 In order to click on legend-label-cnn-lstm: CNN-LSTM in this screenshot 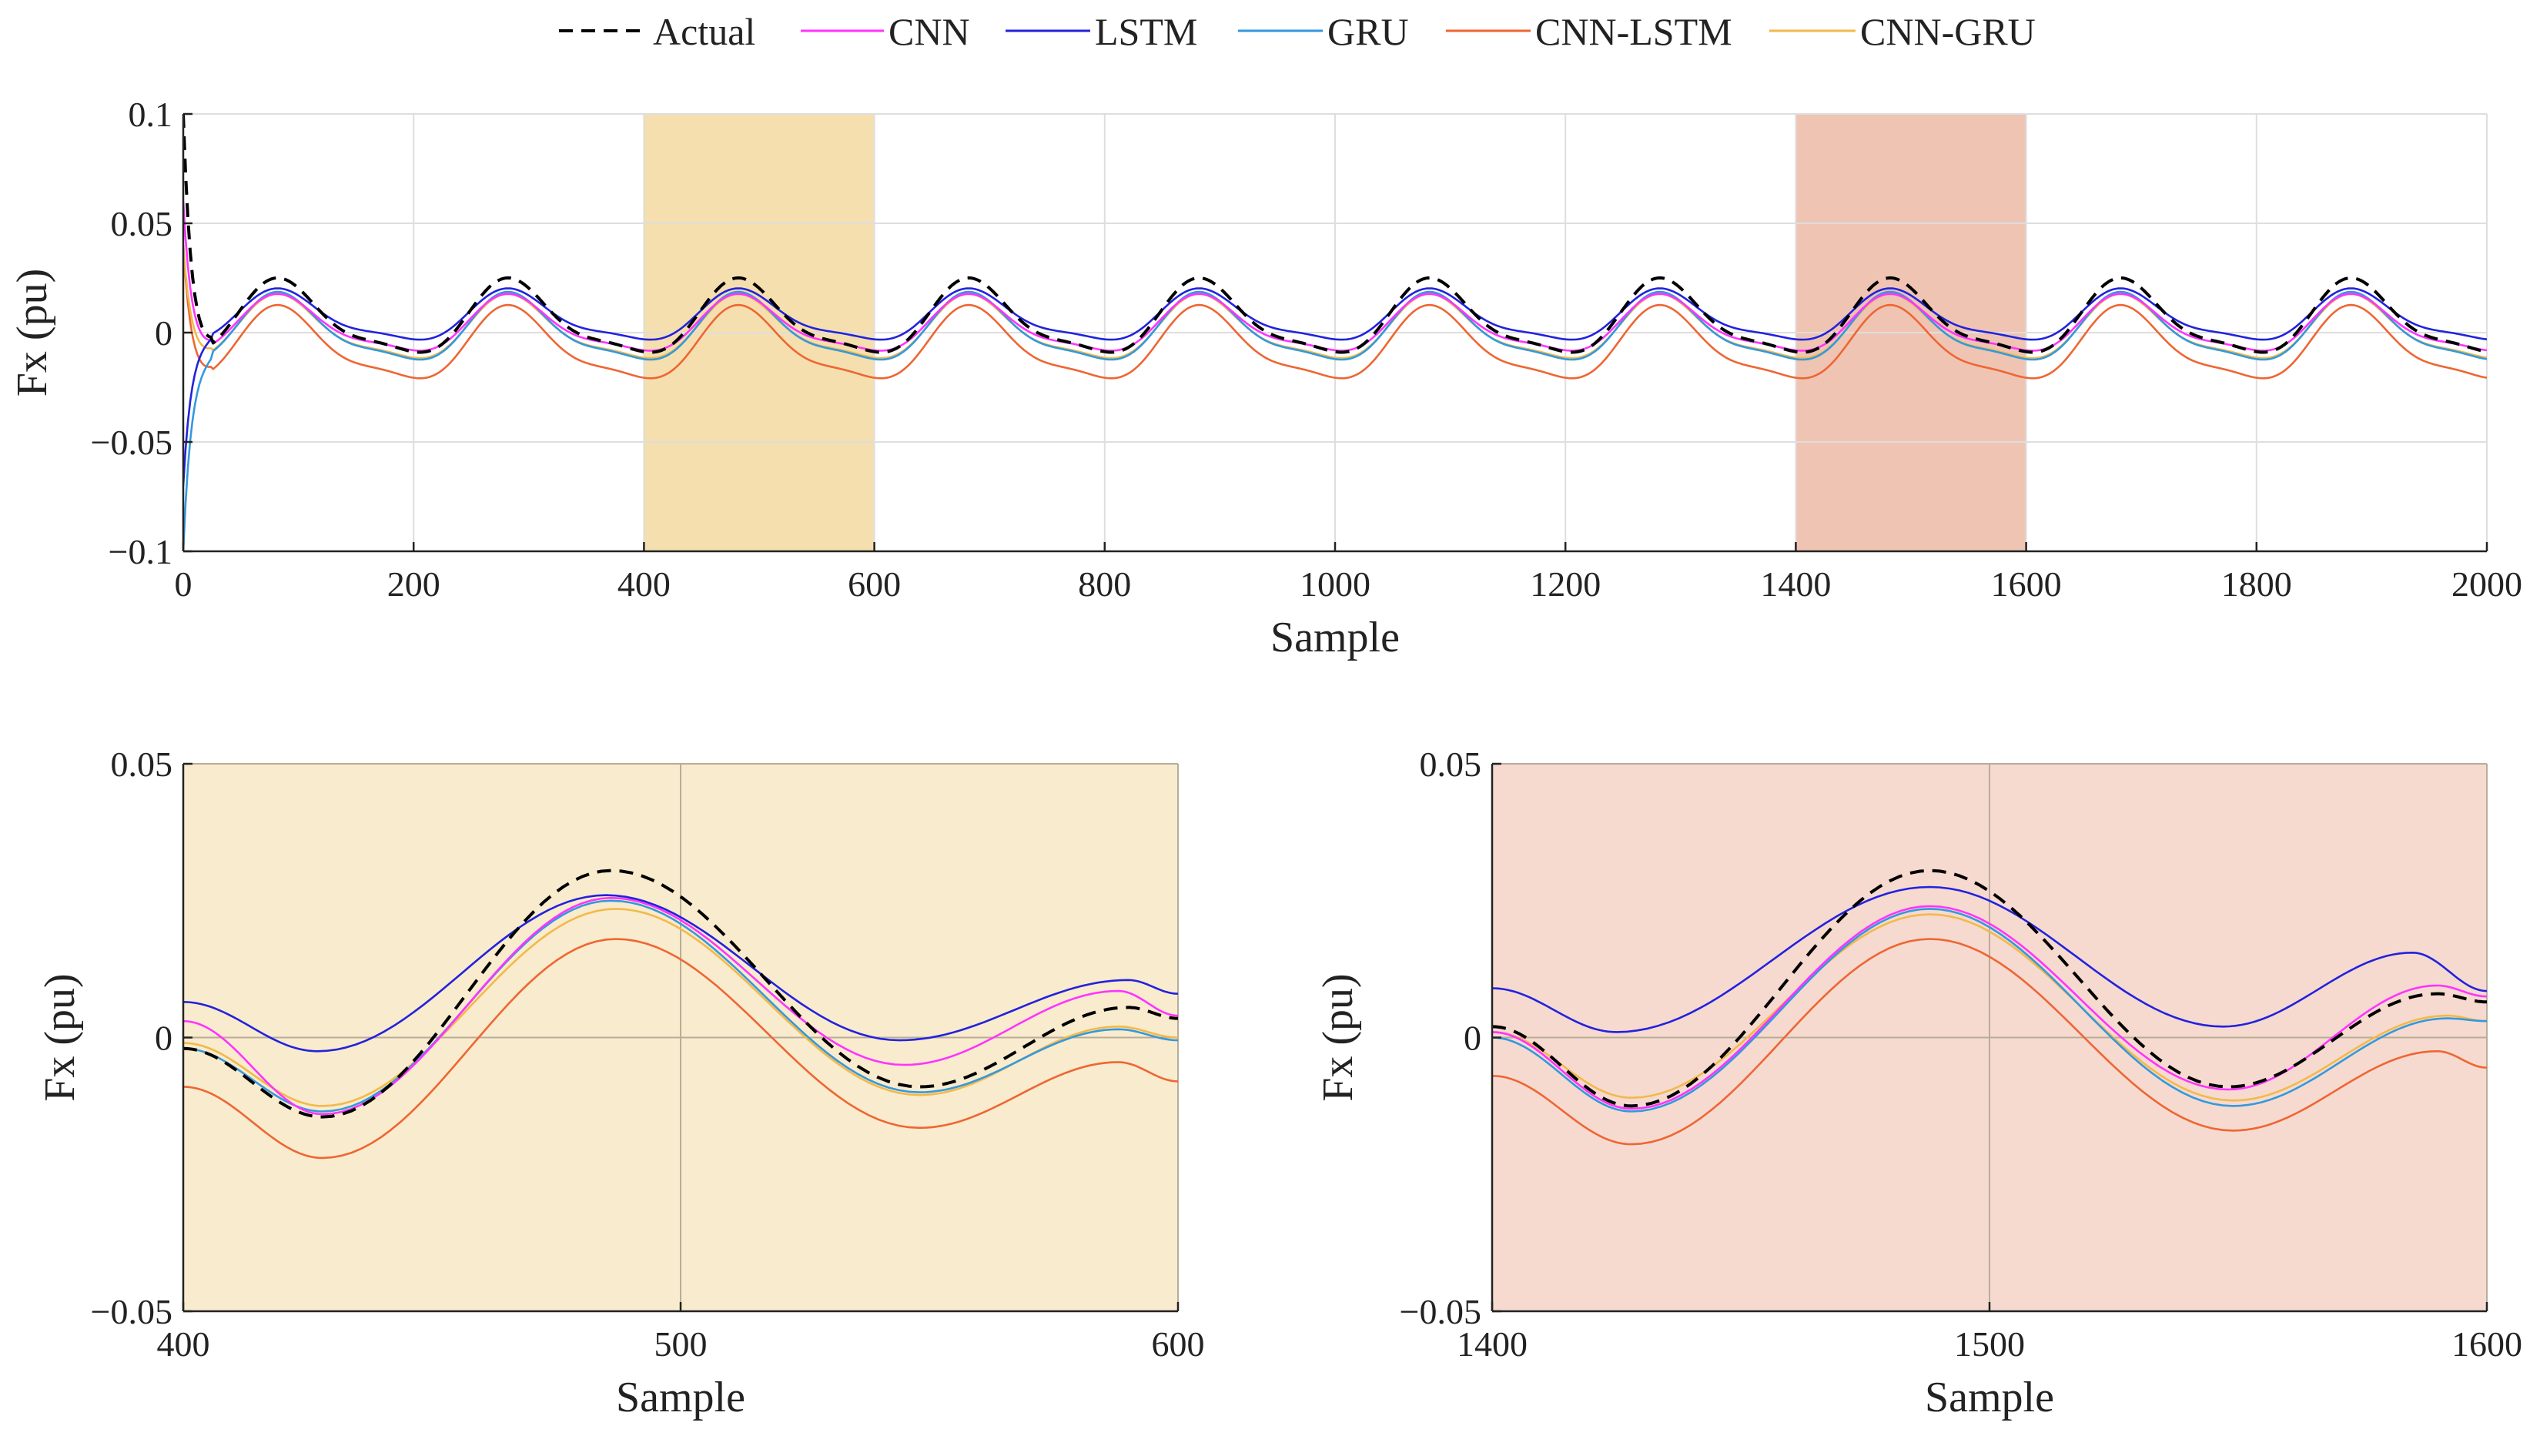, I will do `click(1633, 31)`.